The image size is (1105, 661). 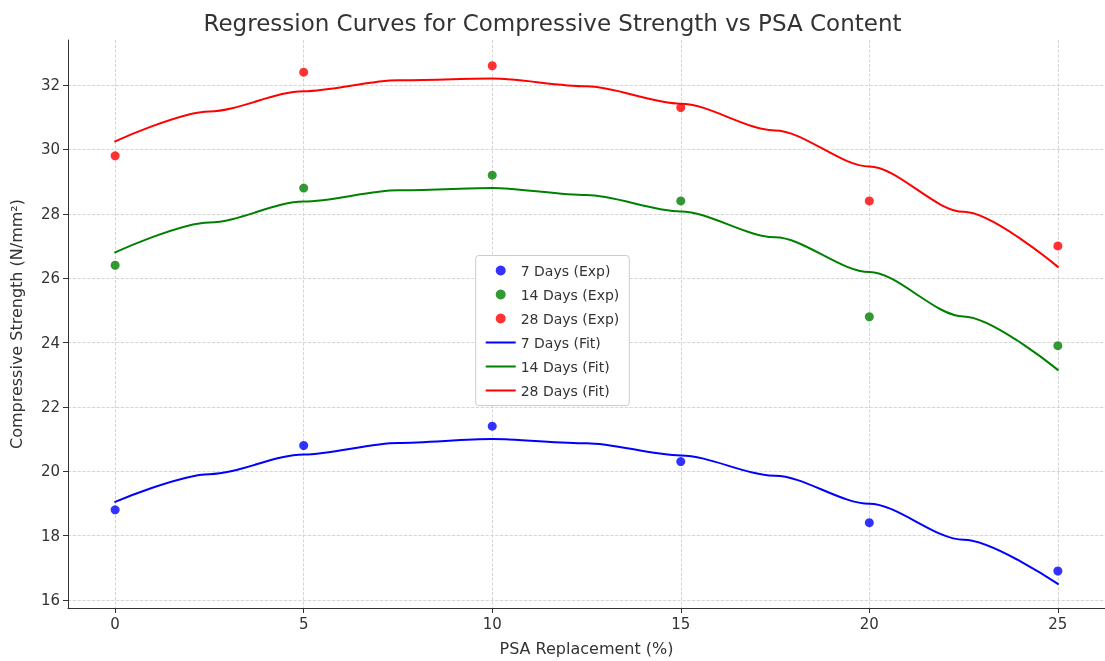 I want to click on y-tick-label: 28, so click(x=50, y=213).